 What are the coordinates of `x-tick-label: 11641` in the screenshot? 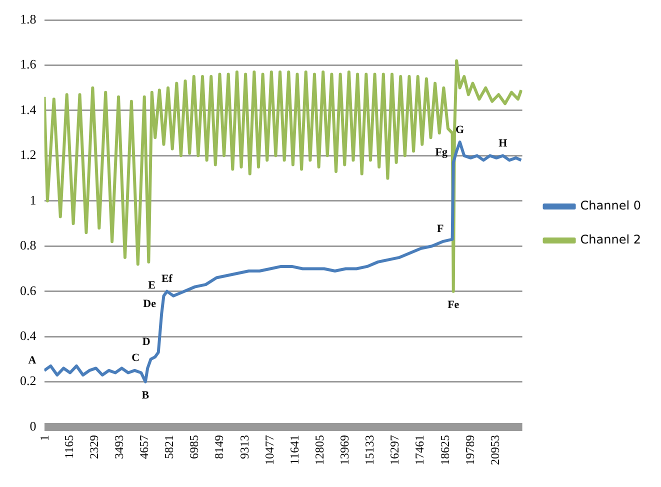 It's located at (294, 450).